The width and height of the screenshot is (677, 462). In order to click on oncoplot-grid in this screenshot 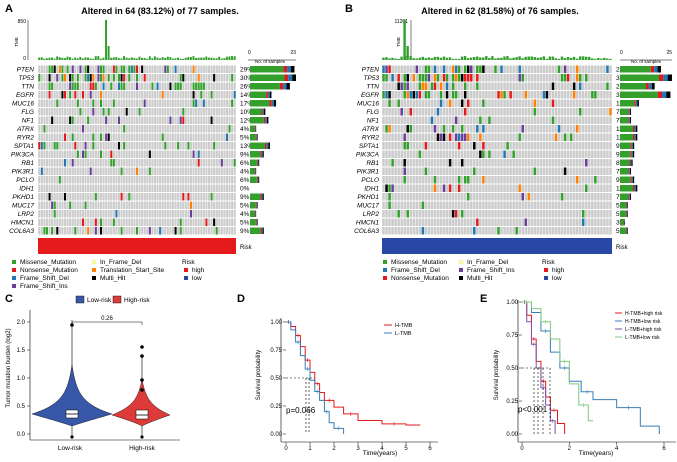, I will do `click(137, 150)`.